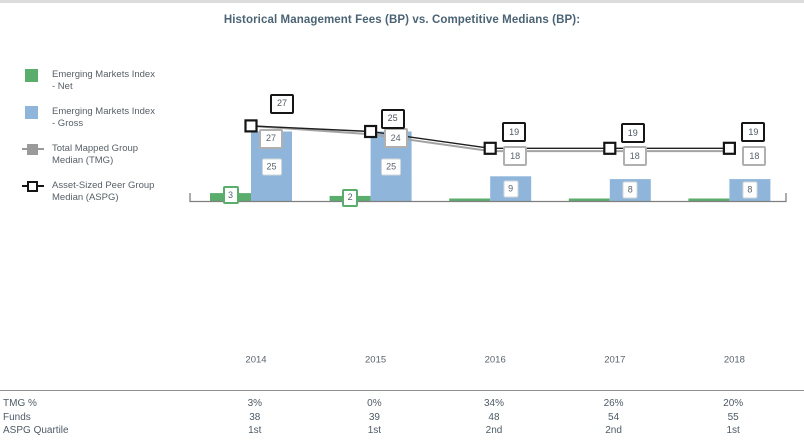  What do you see at coordinates (230, 195) in the screenshot?
I see `net-label-2014: 3` at bounding box center [230, 195].